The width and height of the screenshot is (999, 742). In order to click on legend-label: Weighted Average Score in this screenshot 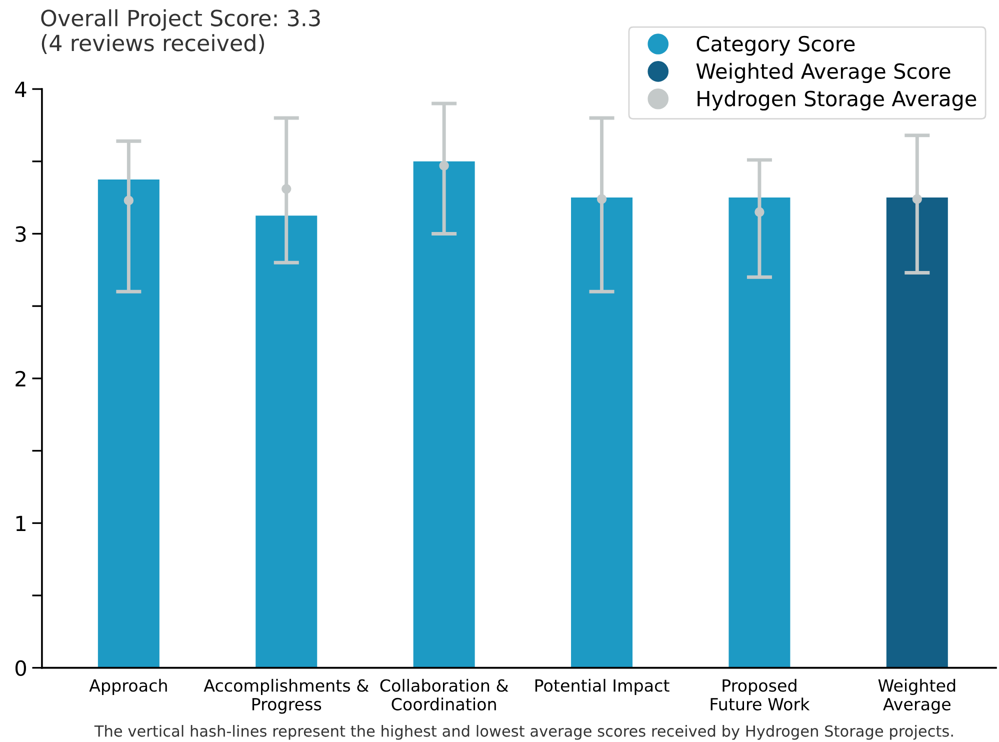, I will do `click(823, 73)`.